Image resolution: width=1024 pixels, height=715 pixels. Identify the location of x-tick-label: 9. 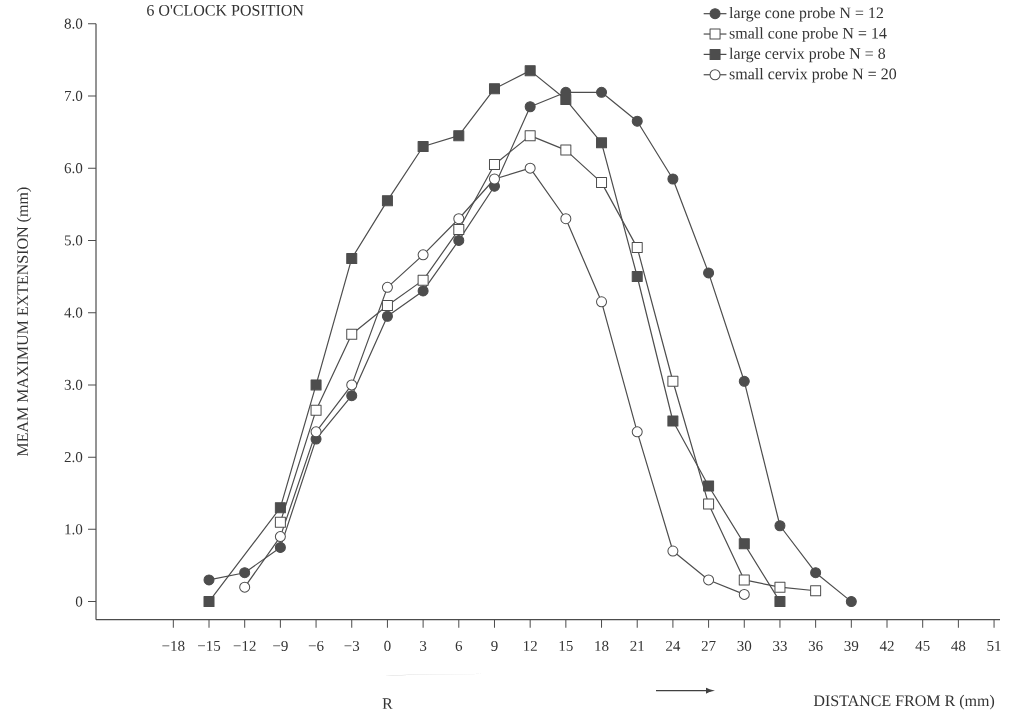
(494, 646).